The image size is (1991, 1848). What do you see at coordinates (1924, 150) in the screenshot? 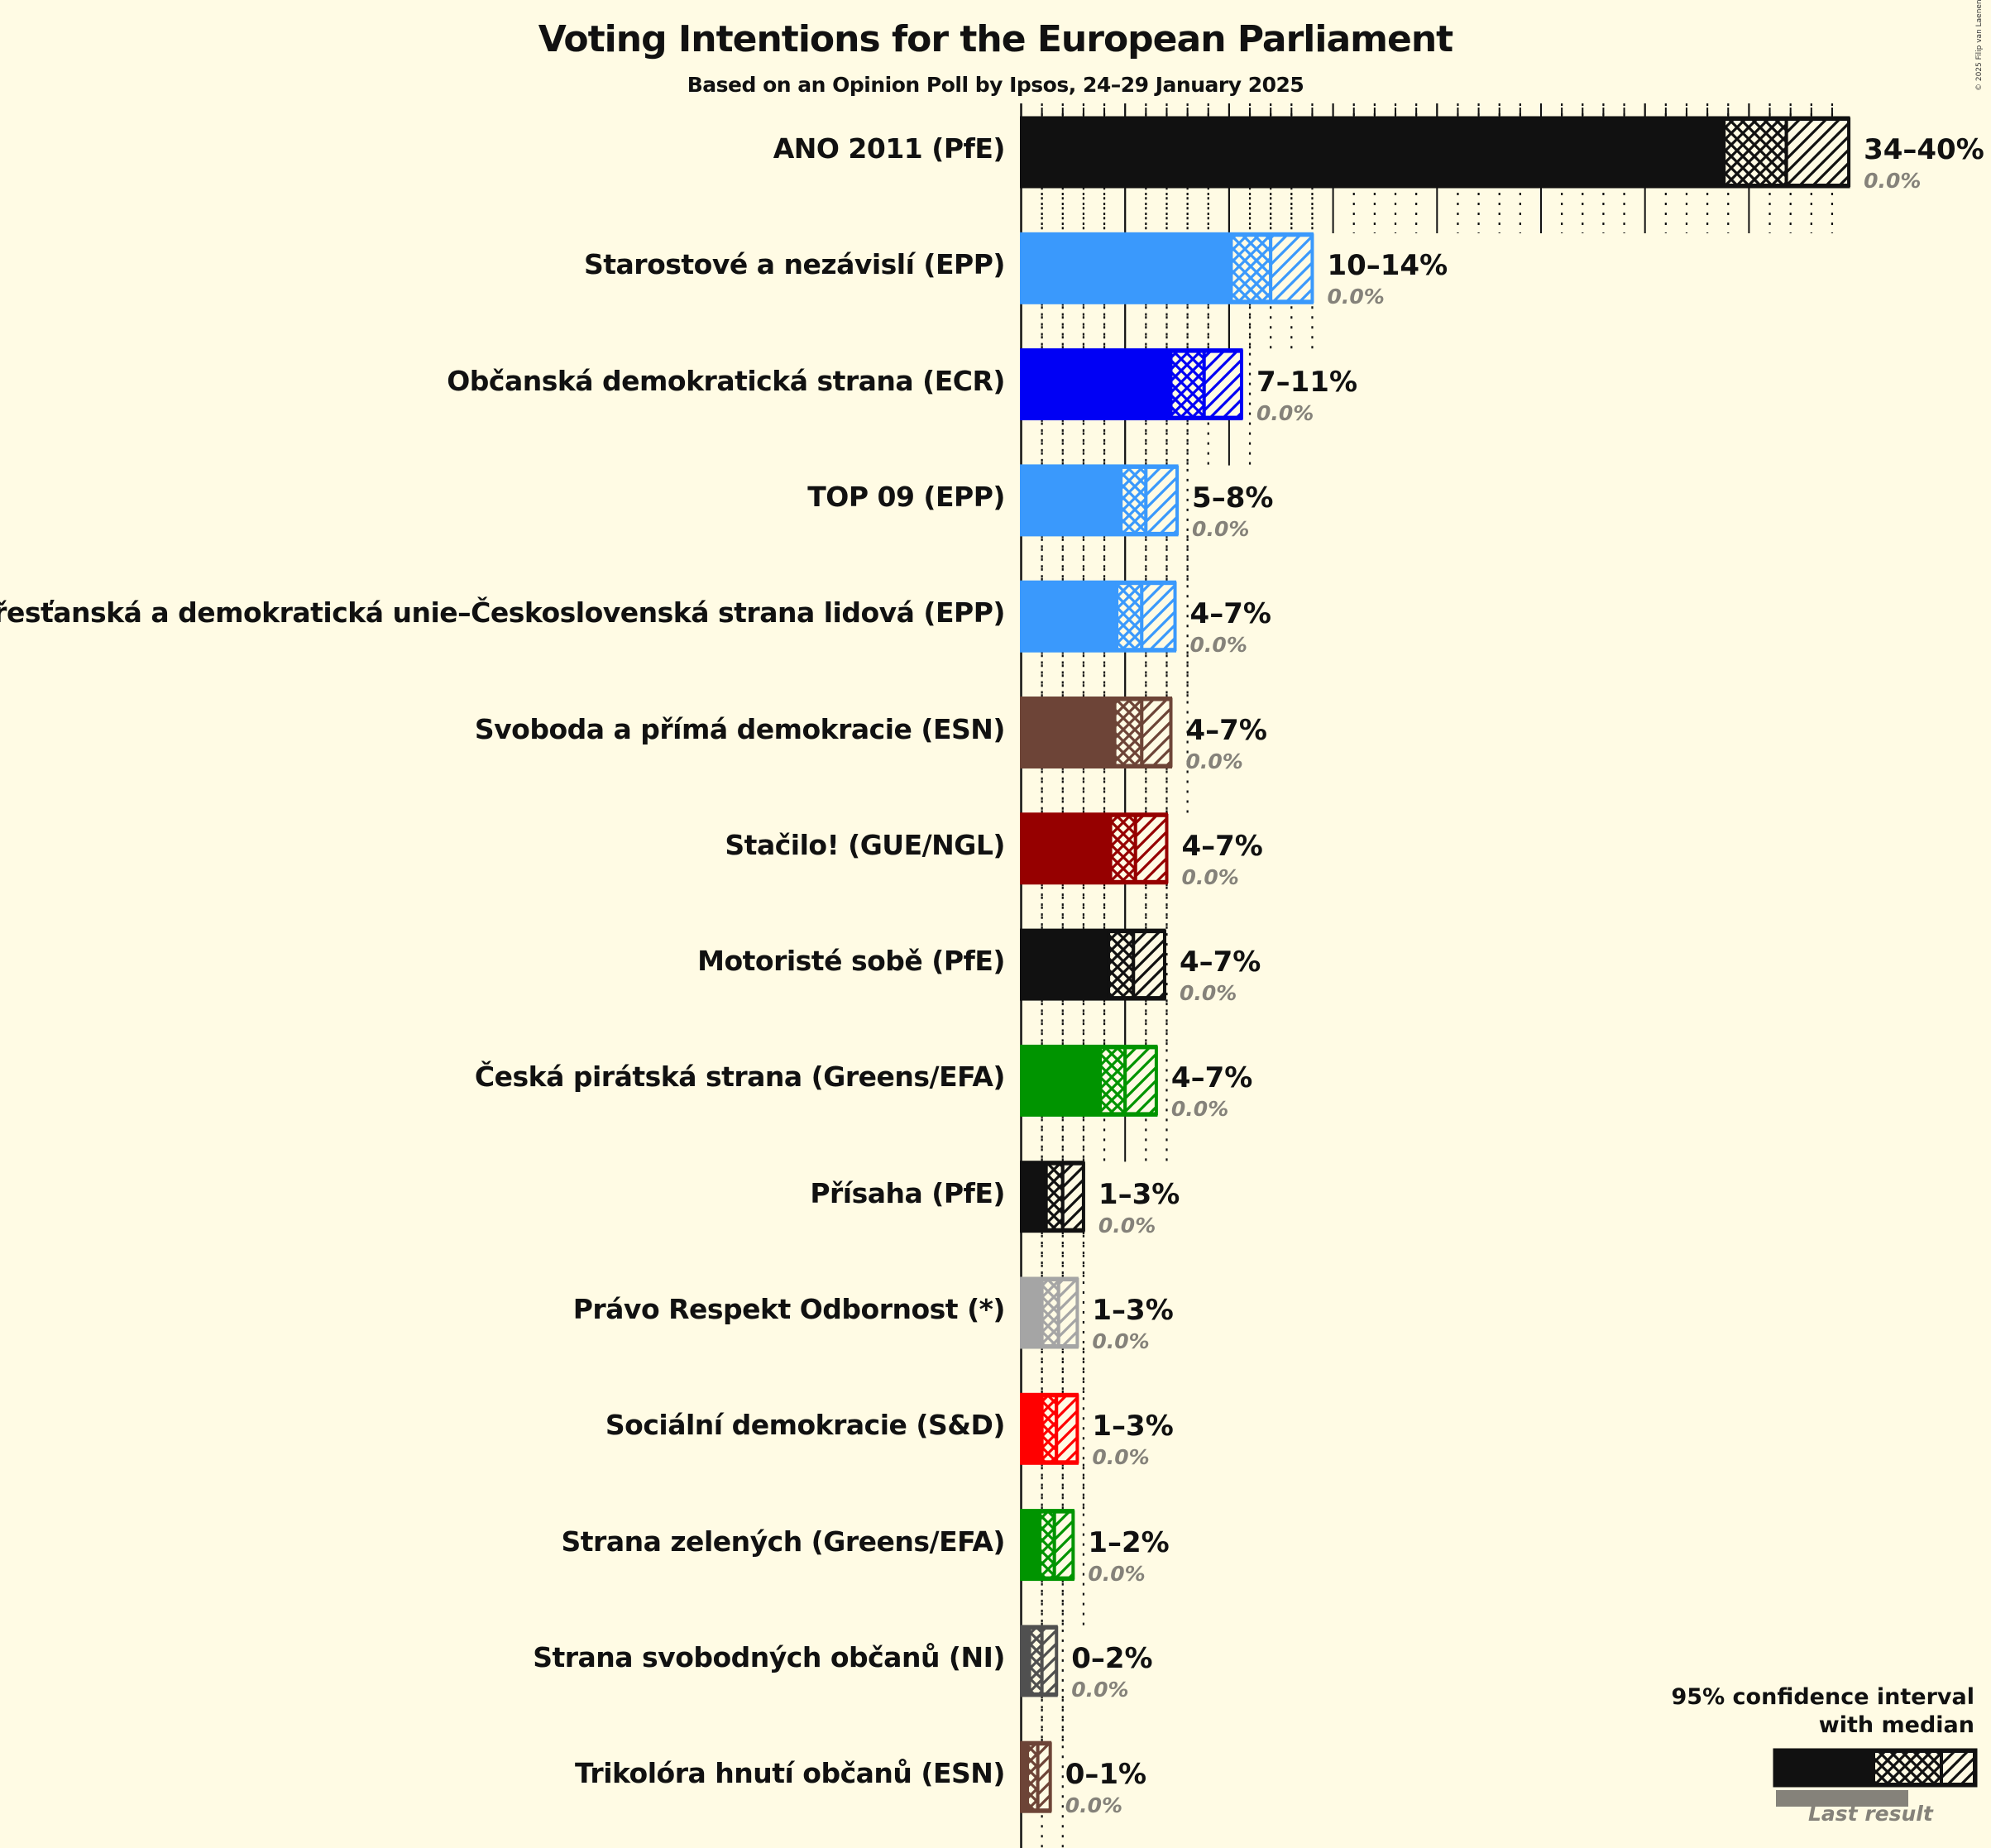
I see `range-label: 34–40%` at bounding box center [1924, 150].